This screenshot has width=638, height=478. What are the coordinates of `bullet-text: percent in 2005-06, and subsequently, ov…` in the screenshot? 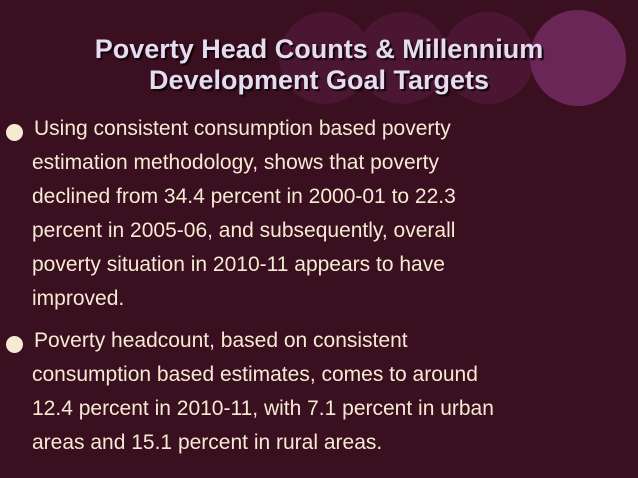 It's located at (244, 230).